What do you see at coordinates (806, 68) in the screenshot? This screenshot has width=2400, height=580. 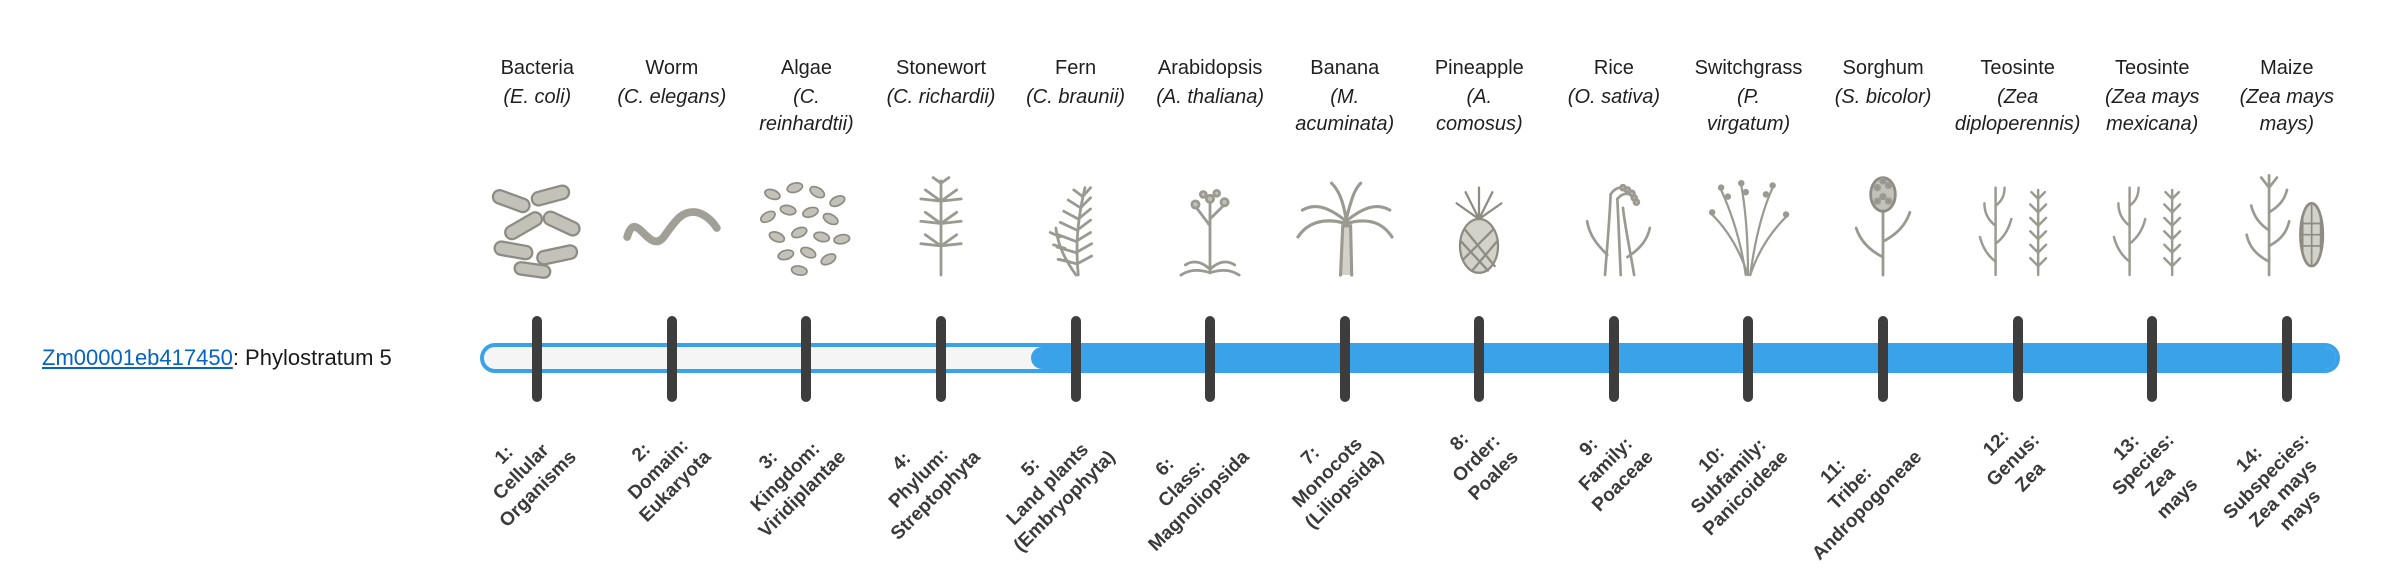 I see `organism-common-name: Algae` at bounding box center [806, 68].